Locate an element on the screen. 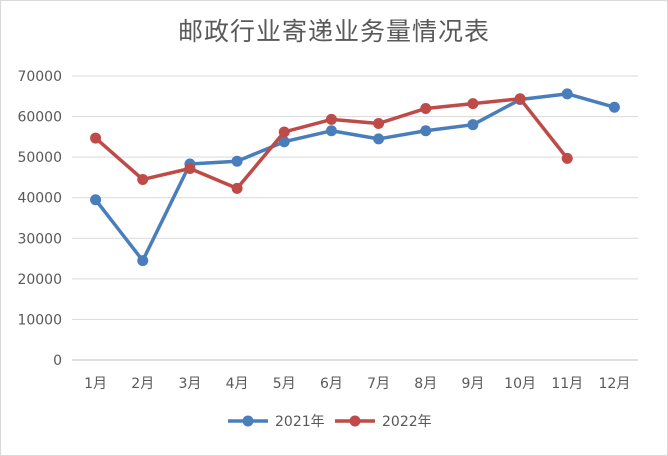 The height and width of the screenshot is (456, 668). x-tick-label: 5月 is located at coordinates (284, 384).